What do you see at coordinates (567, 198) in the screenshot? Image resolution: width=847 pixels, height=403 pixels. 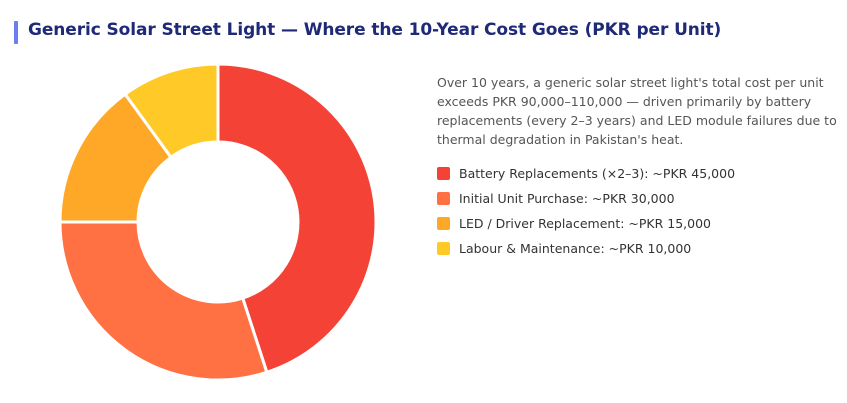 I see `legend-label: Initial Unit Purchase: ~PKR 30,000` at bounding box center [567, 198].